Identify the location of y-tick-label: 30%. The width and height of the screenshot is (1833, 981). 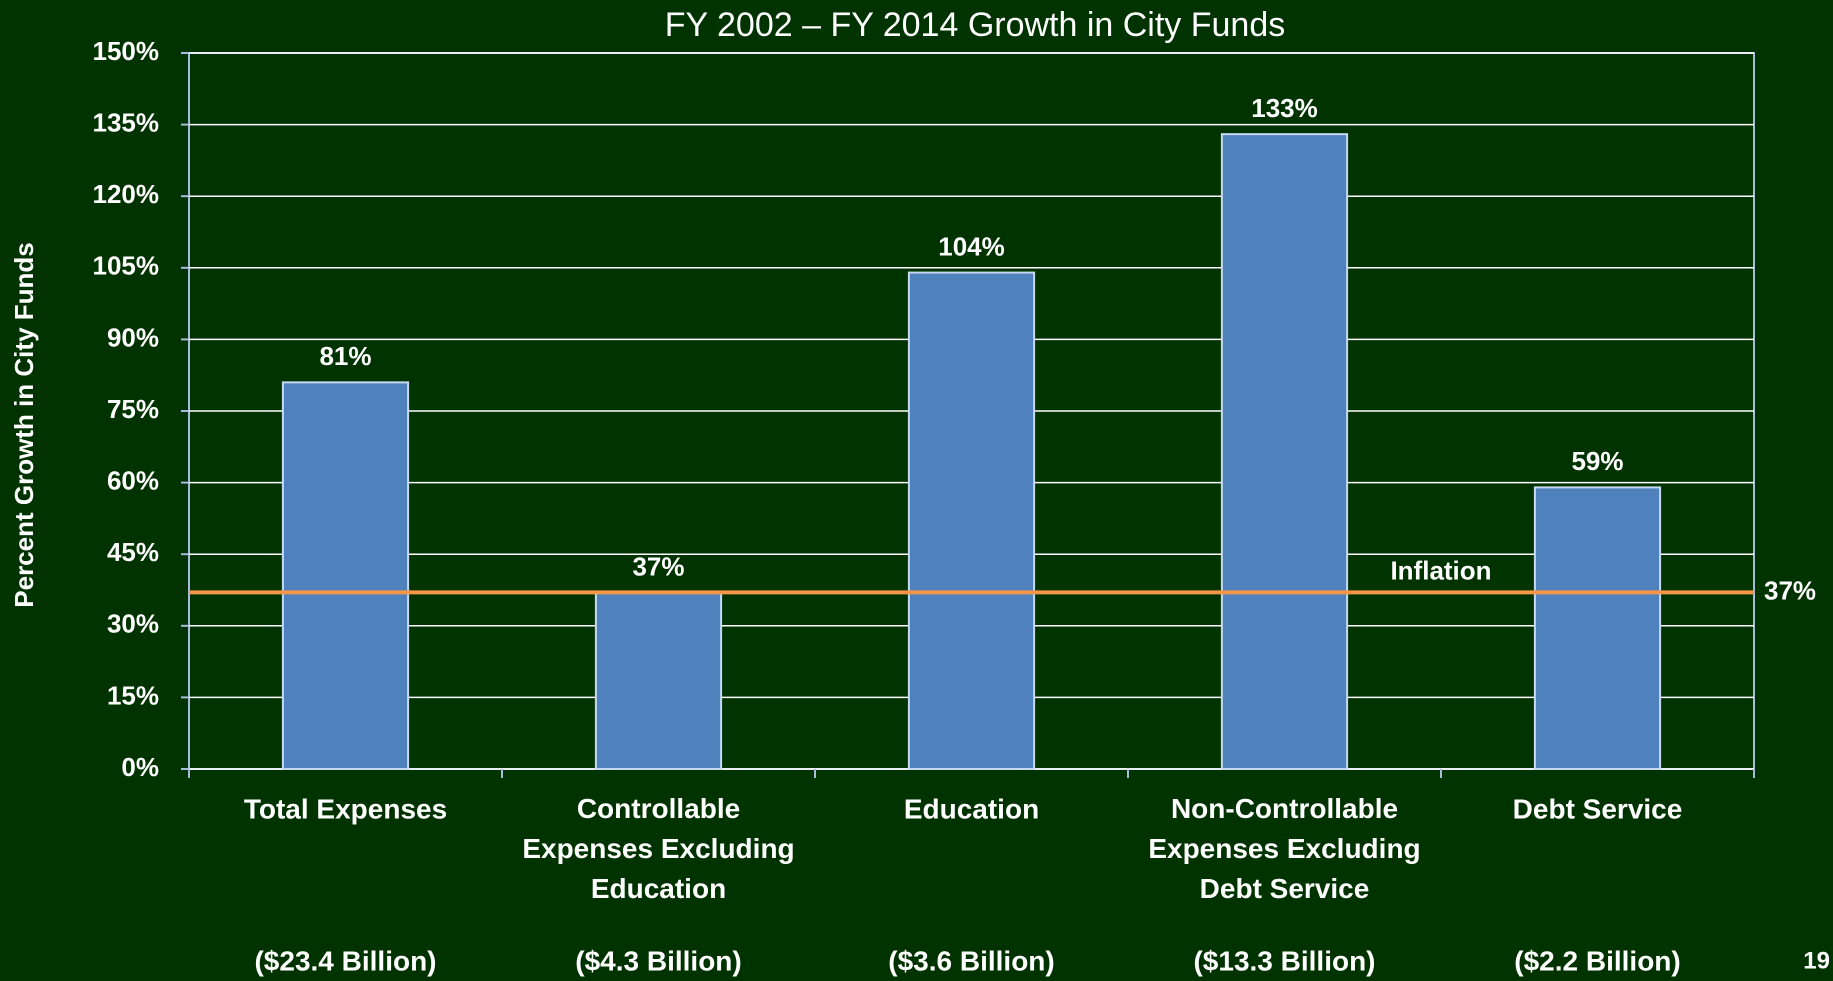
(133, 624).